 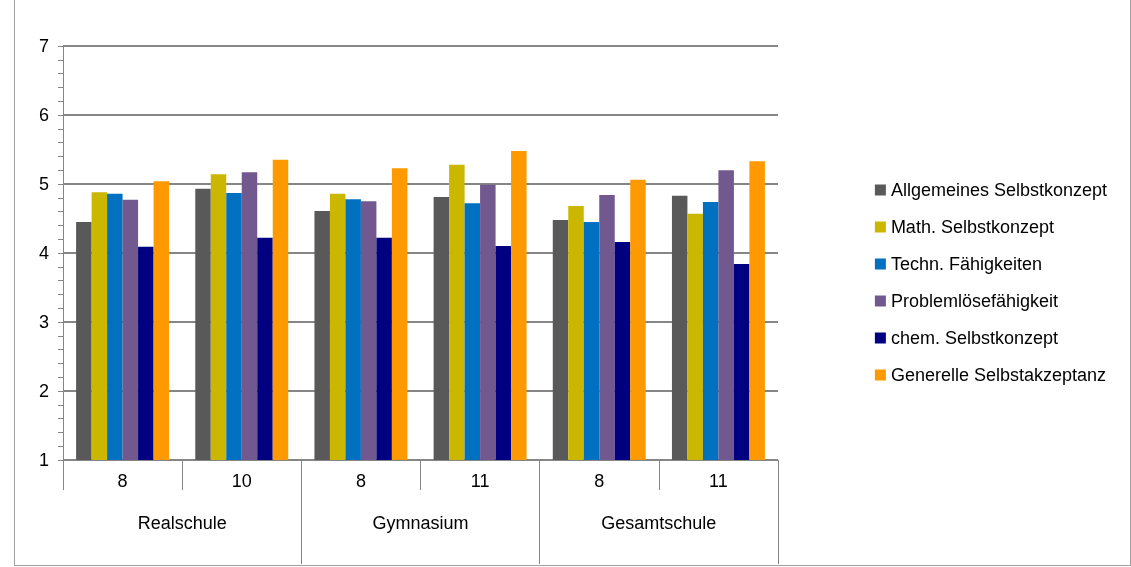 What do you see at coordinates (43, 322) in the screenshot?
I see `y-tick-label: 3` at bounding box center [43, 322].